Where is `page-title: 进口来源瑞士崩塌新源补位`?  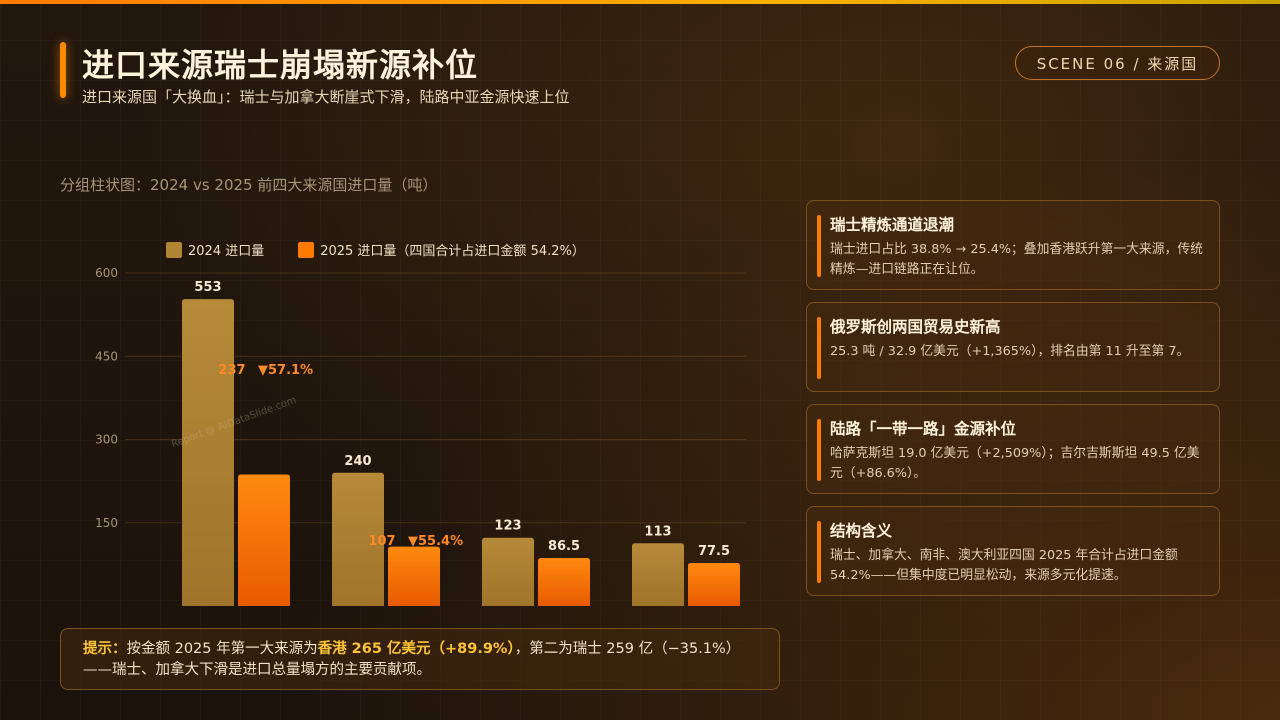 page-title: 进口来源瑞士崩塌新源补位 is located at coordinates (280, 65).